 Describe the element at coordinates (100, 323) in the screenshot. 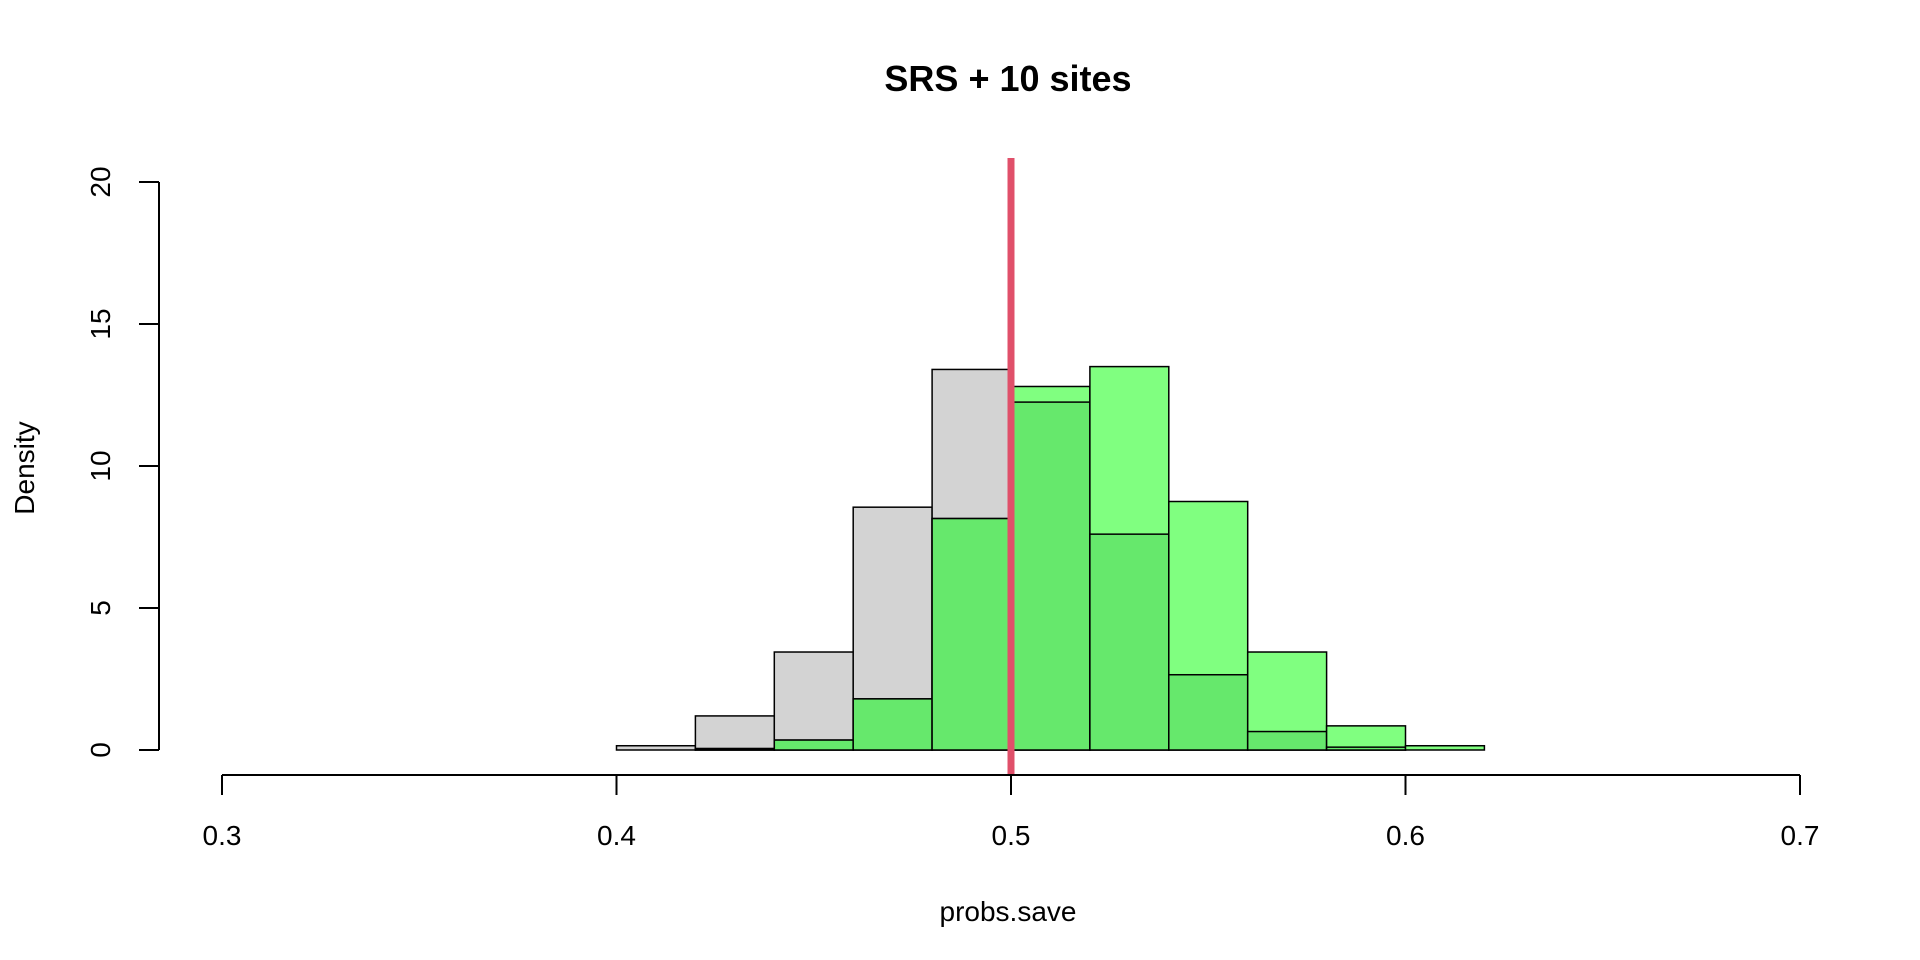

I see `y-tick-label-3: 15` at that location.